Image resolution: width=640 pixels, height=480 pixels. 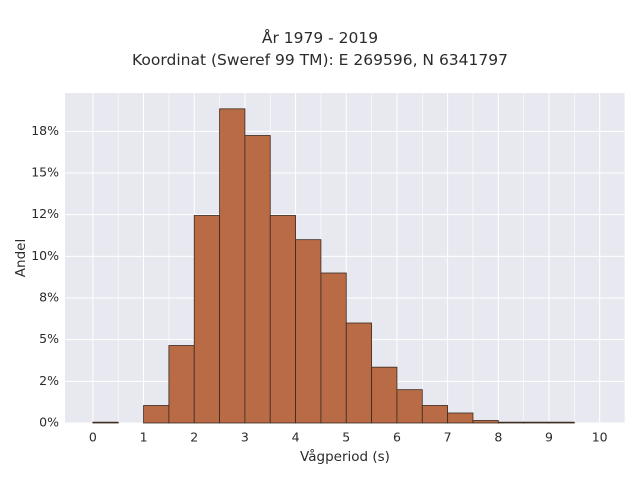 What do you see at coordinates (45, 172) in the screenshot?
I see `y-tick-label: 15%` at bounding box center [45, 172].